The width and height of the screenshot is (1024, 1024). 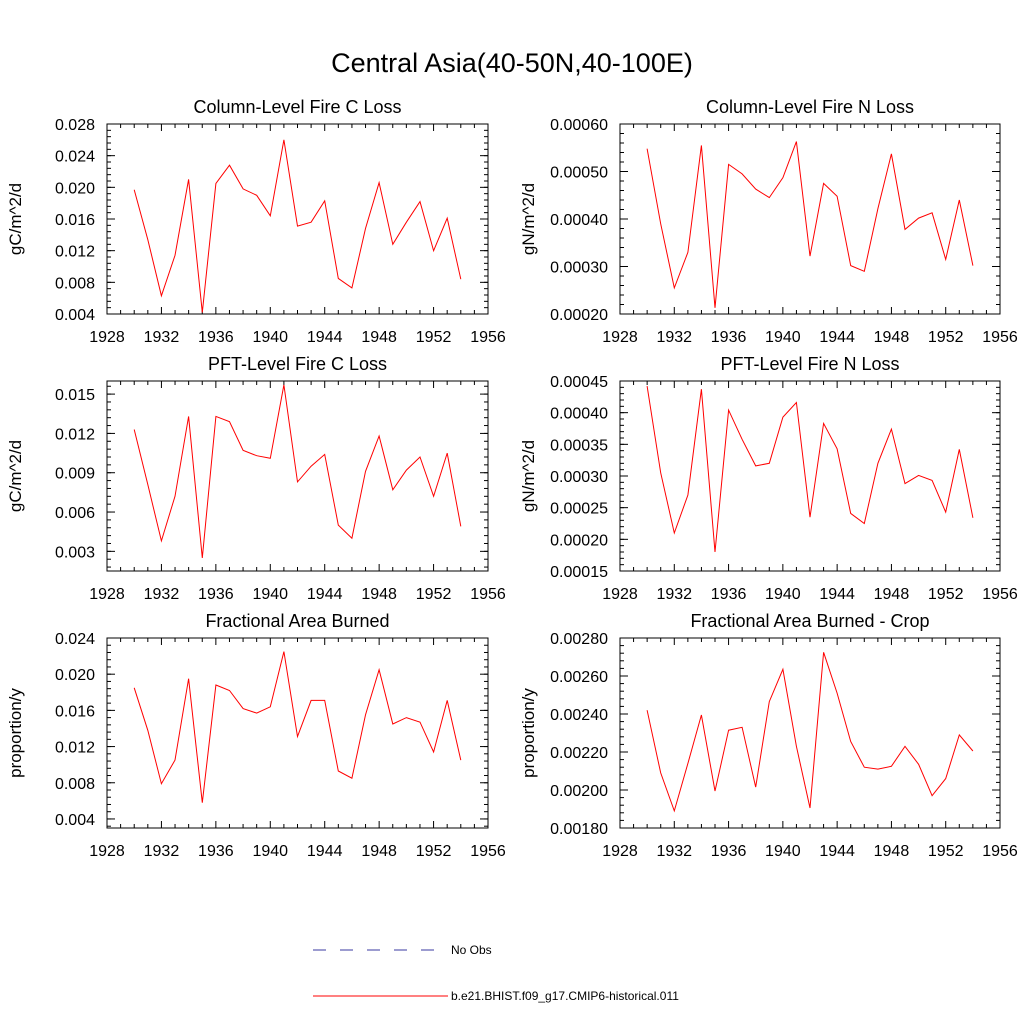 I want to click on y-tick-label: 0.003, so click(x=75, y=552).